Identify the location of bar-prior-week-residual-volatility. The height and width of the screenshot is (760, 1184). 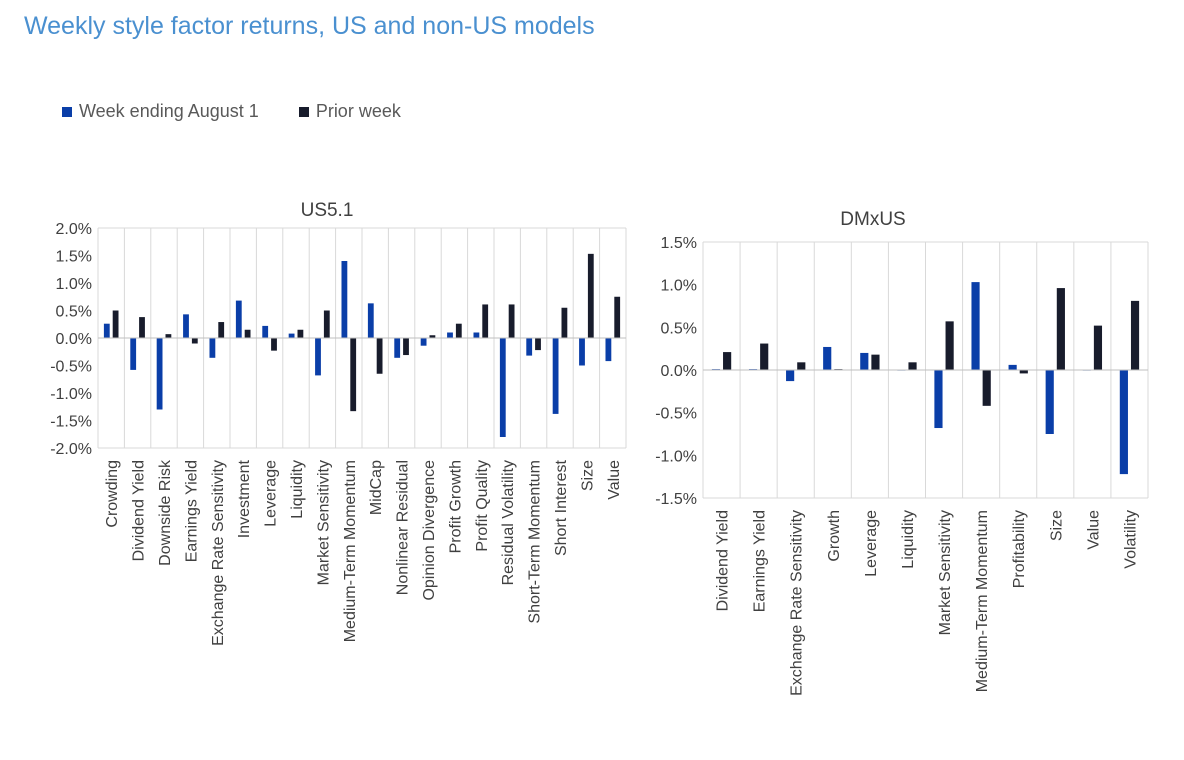
(511, 321).